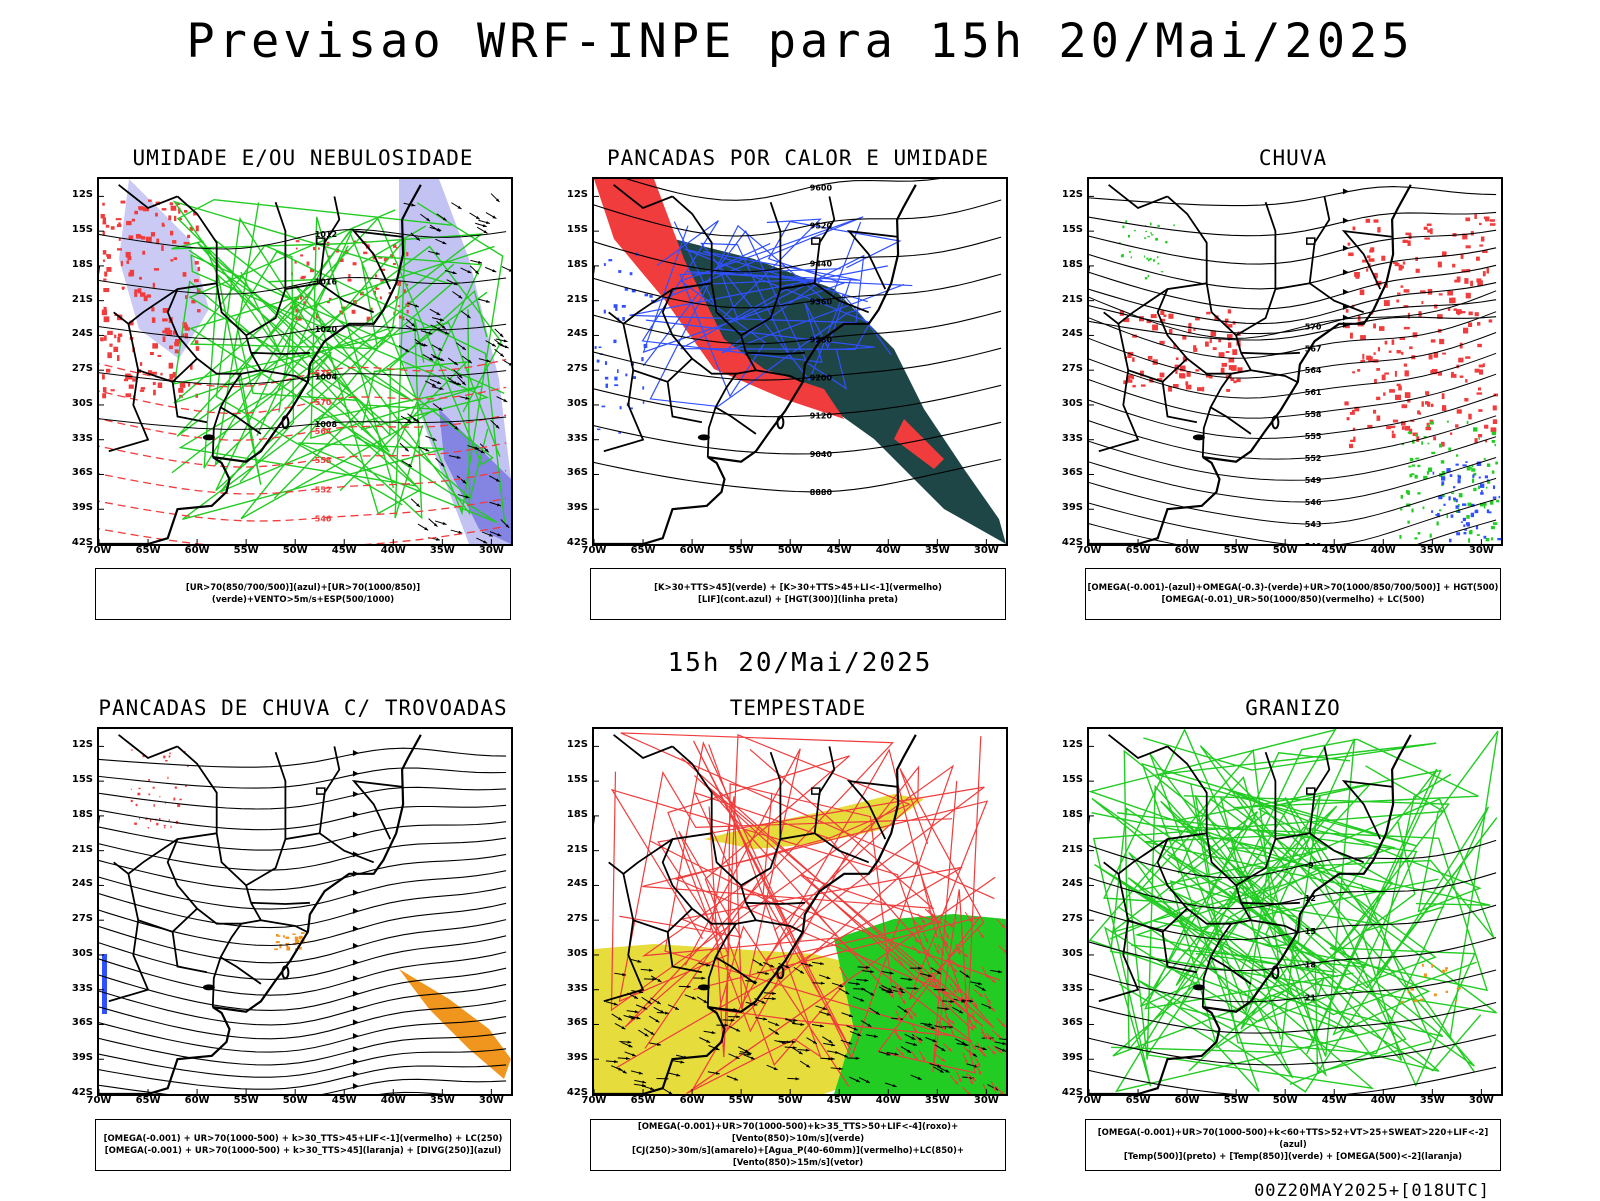 The height and width of the screenshot is (1201, 1600). Describe the element at coordinates (303, 158) in the screenshot. I see `panel-title: UMIDADE E/OU NEBULOSIDADE` at that location.